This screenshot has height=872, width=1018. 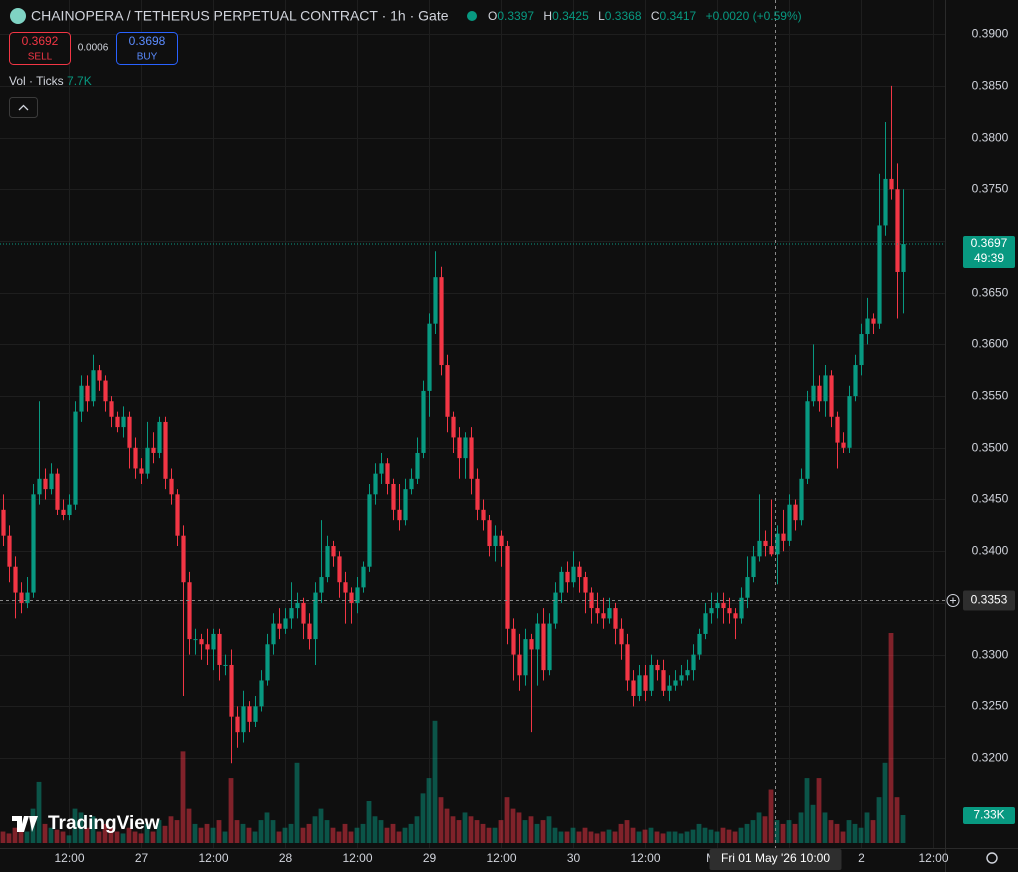 What do you see at coordinates (147, 41) in the screenshot?
I see `buy-price: 0.3698` at bounding box center [147, 41].